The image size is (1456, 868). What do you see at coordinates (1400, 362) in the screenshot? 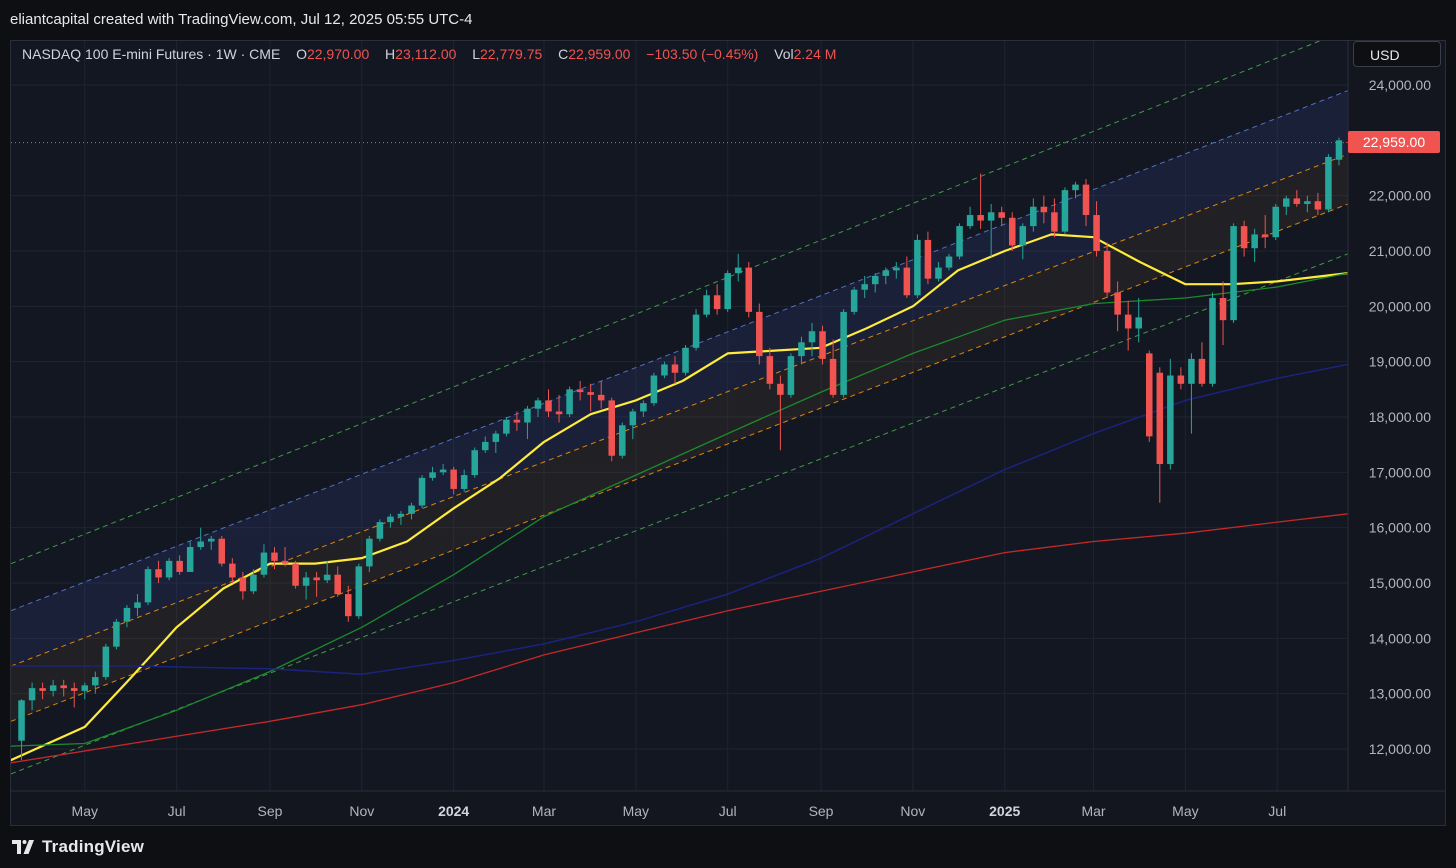
I see `price-axis-tick: 19,000.00` at bounding box center [1400, 362].